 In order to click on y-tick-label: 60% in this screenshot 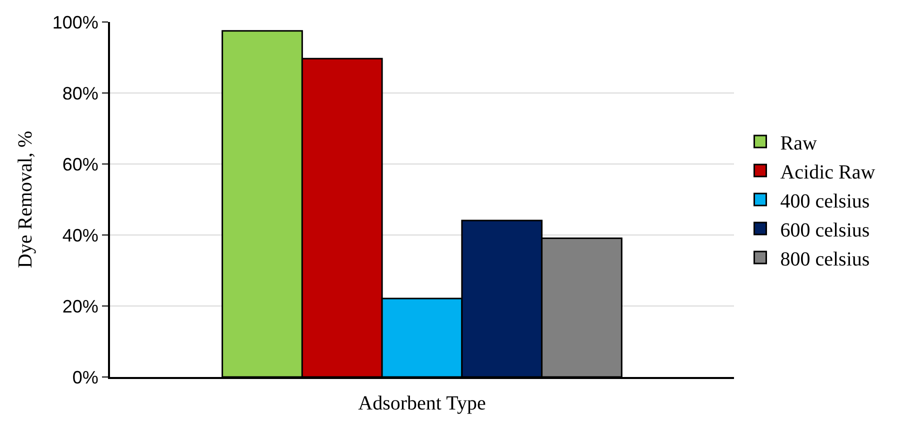, I will do `click(80, 164)`.